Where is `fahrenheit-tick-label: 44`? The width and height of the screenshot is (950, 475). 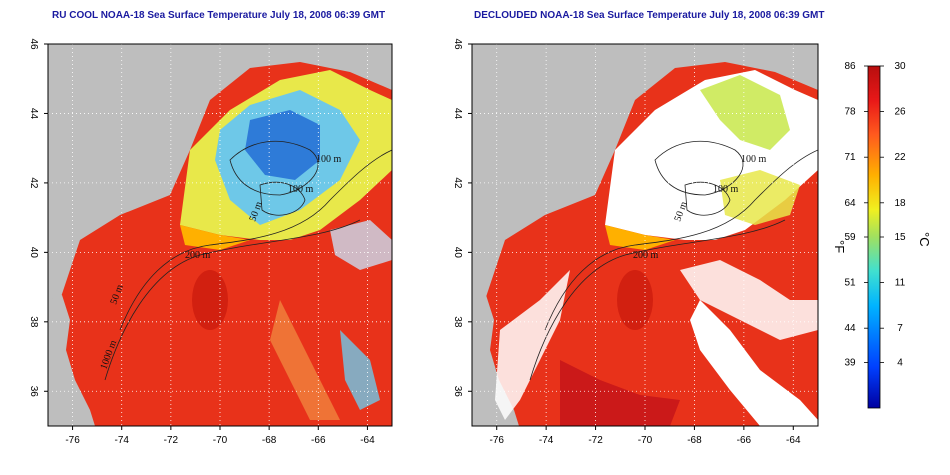
fahrenheit-tick-label: 44 is located at coordinates (850, 328).